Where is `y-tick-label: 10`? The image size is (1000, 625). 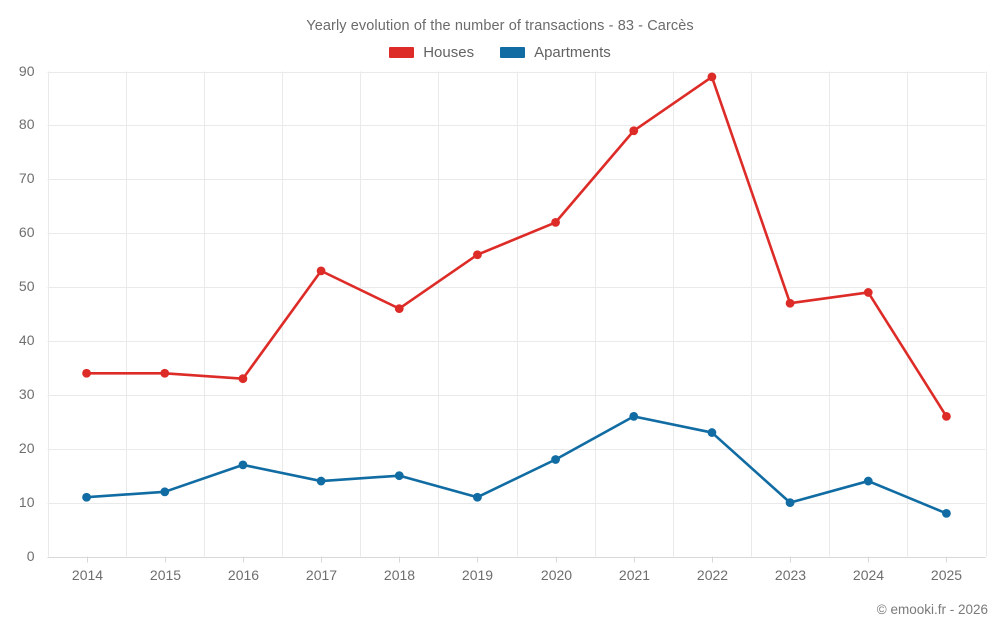 y-tick-label: 10 is located at coordinates (27, 502).